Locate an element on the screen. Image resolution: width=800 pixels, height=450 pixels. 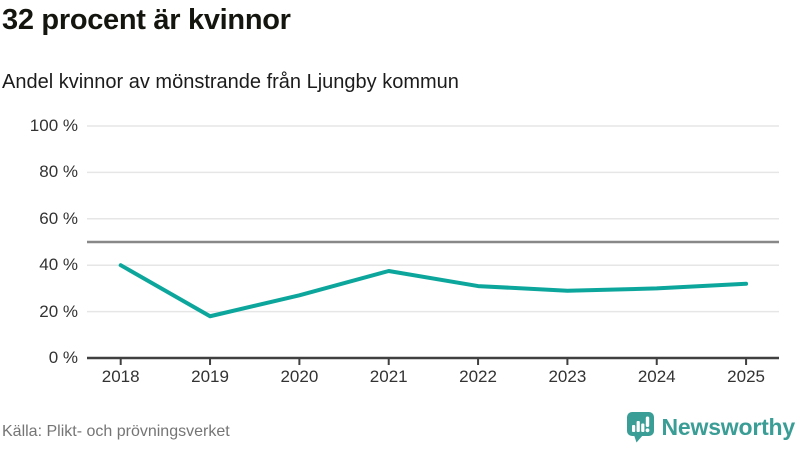
x-axis-tick-label: 2025 is located at coordinates (746, 376).